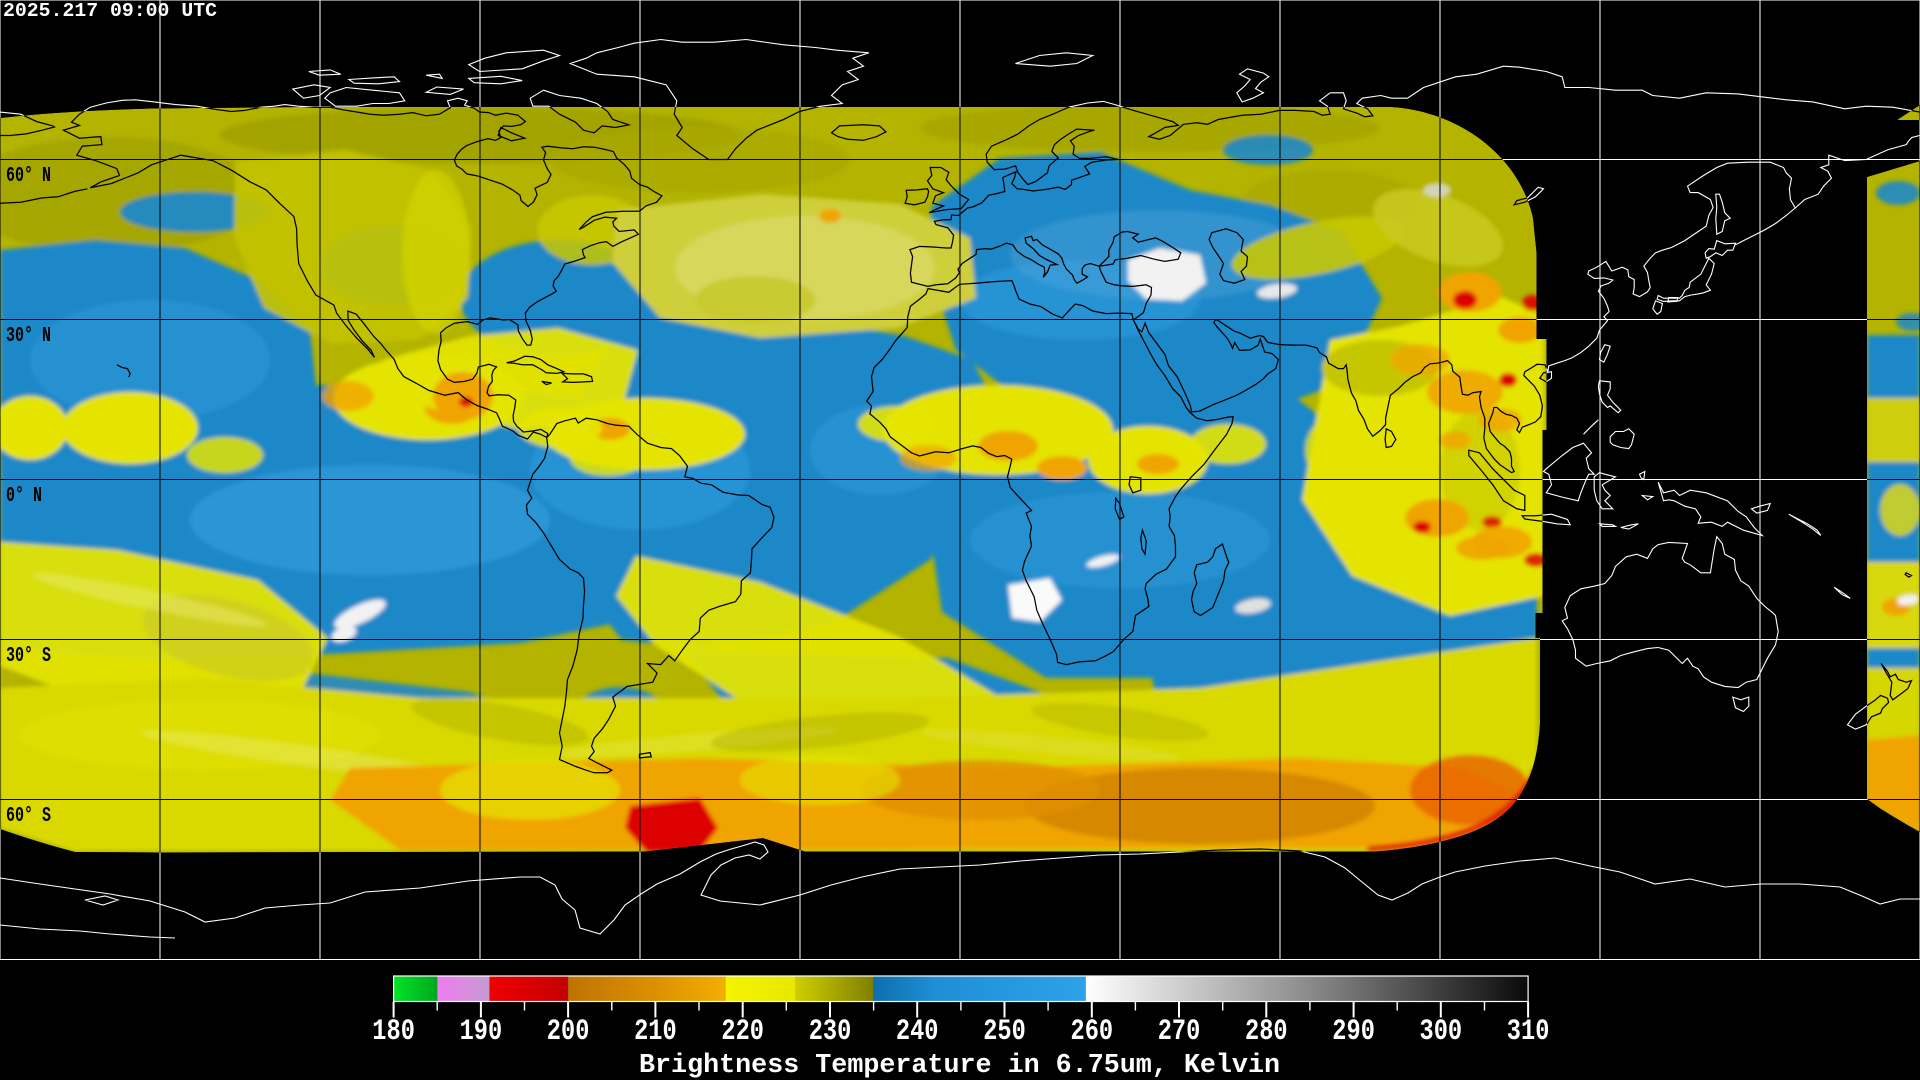 The width and height of the screenshot is (1920, 1080). What do you see at coordinates (959, 1065) in the screenshot?
I see `svg-text:Brightness Temperature in 6.75: Brightness Temperature in 6.75um, Kelvin` at bounding box center [959, 1065].